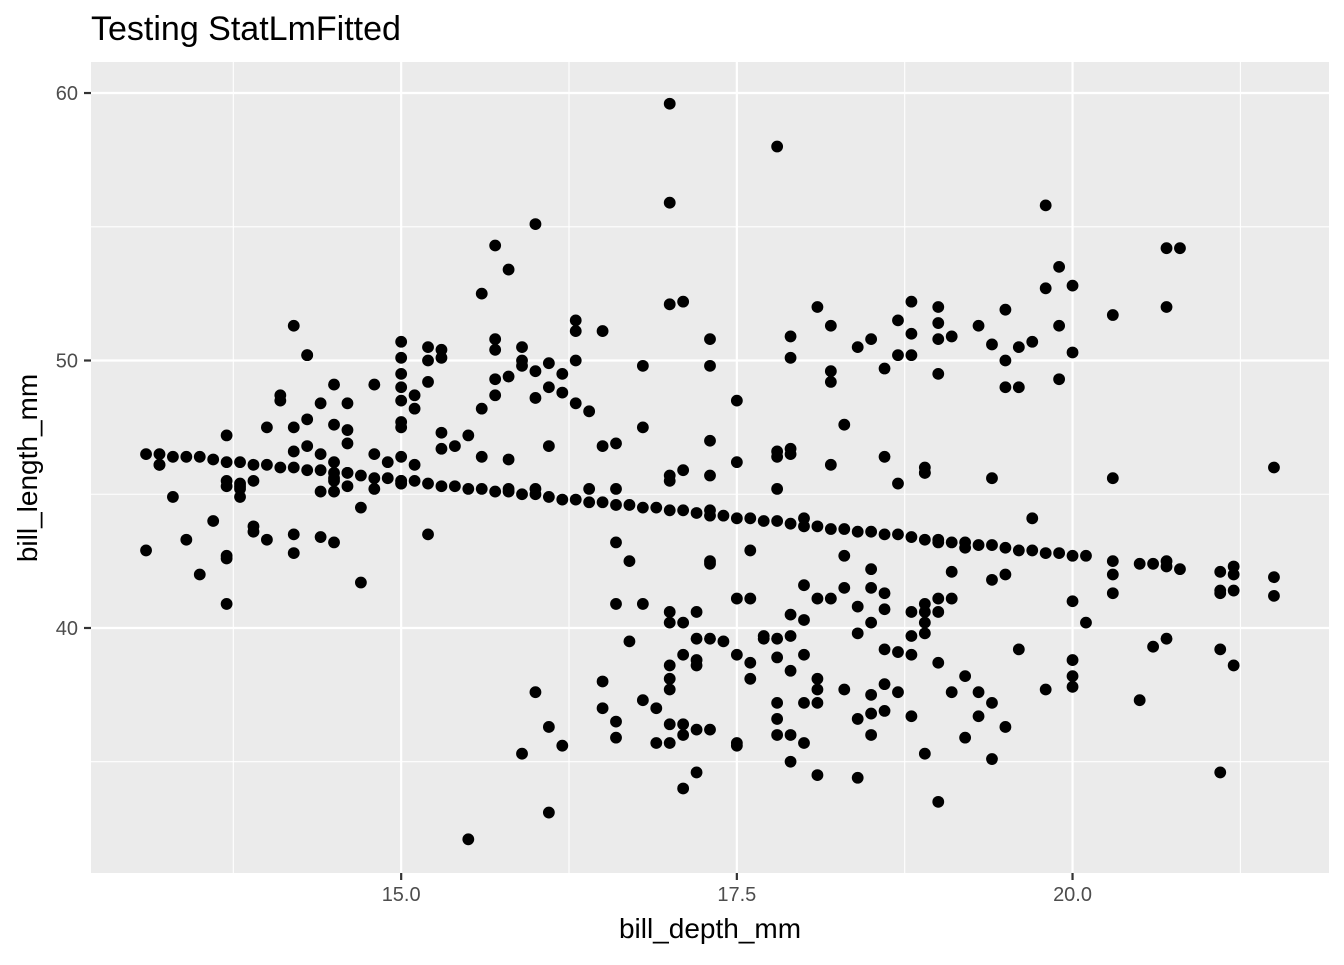 This screenshot has width=1344, height=965. I want to click on x-tick-label: 15.0, so click(401, 895).